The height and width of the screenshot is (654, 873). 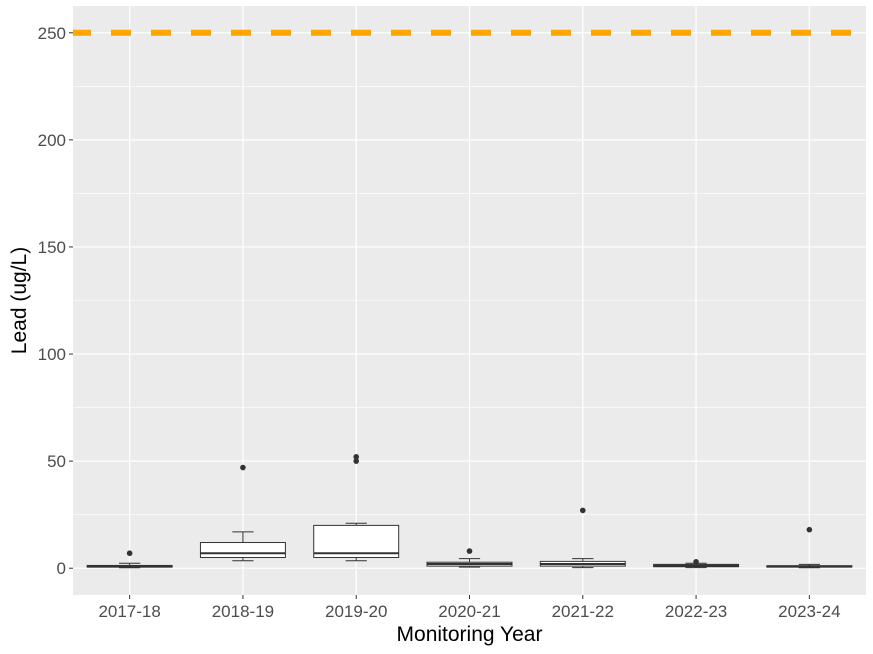 What do you see at coordinates (55, 301) in the screenshot?
I see `y-axis: 0 50 100 150 200 250` at bounding box center [55, 301].